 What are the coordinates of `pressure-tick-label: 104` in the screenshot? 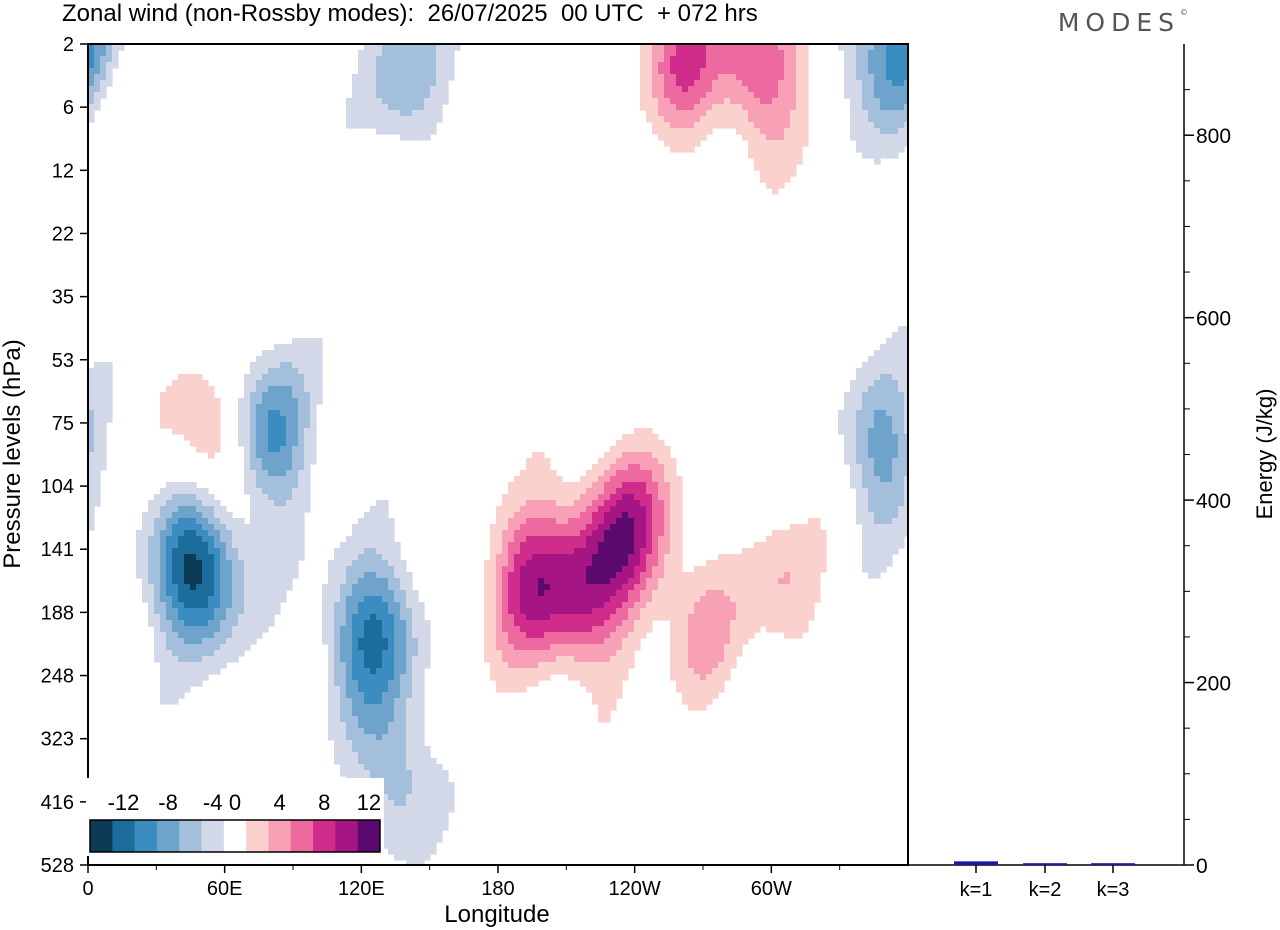 It's located at (57, 487).